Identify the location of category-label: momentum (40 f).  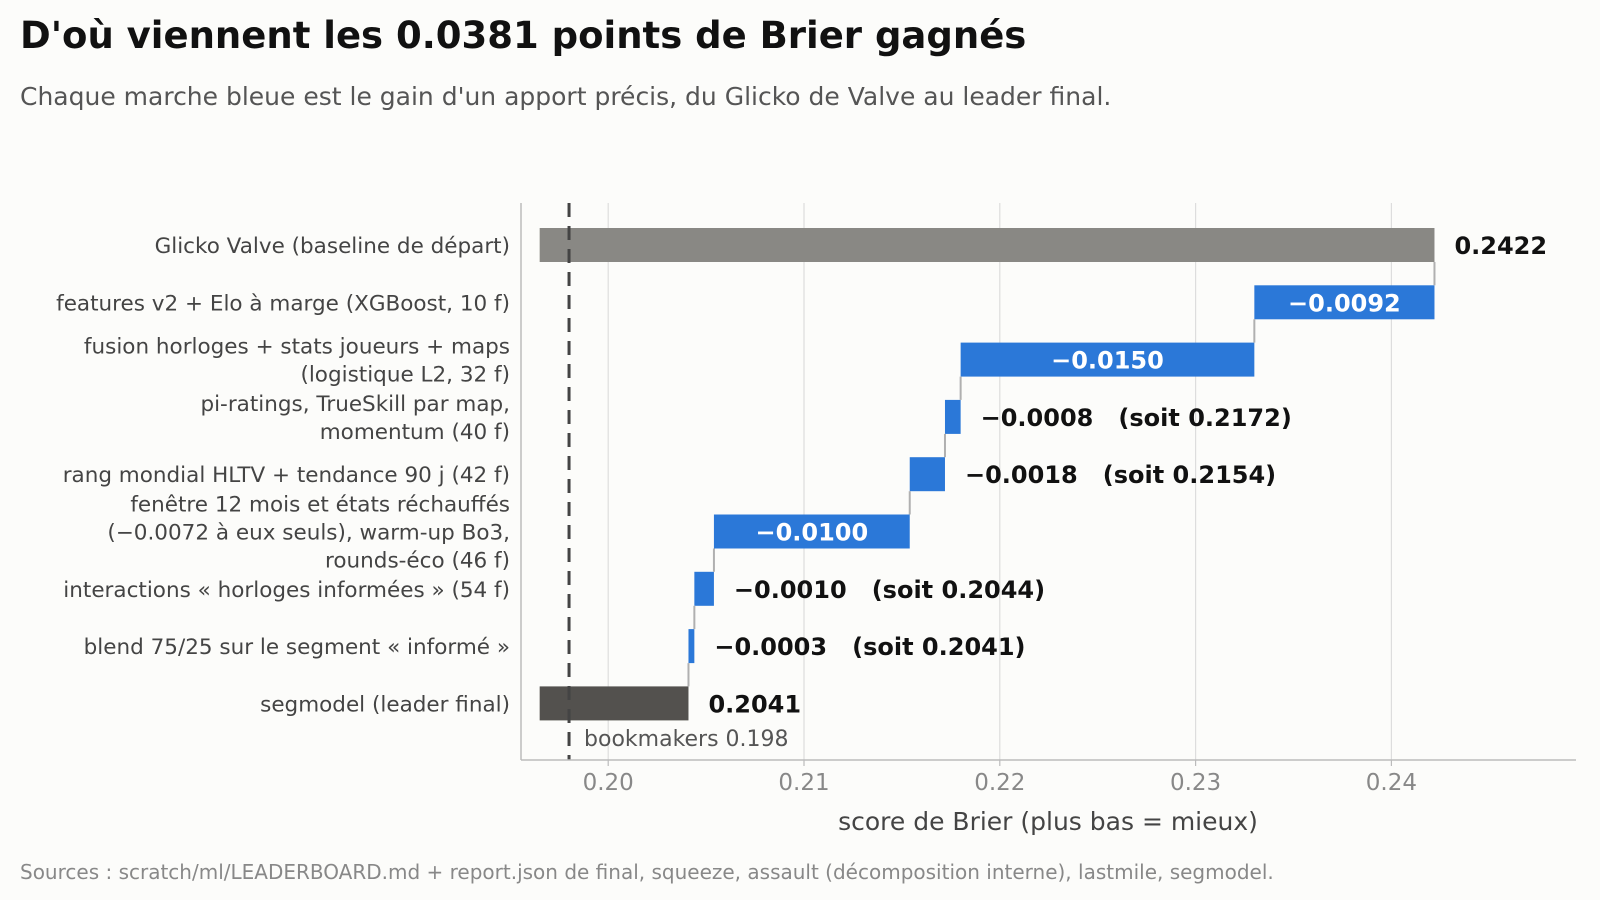
(415, 432).